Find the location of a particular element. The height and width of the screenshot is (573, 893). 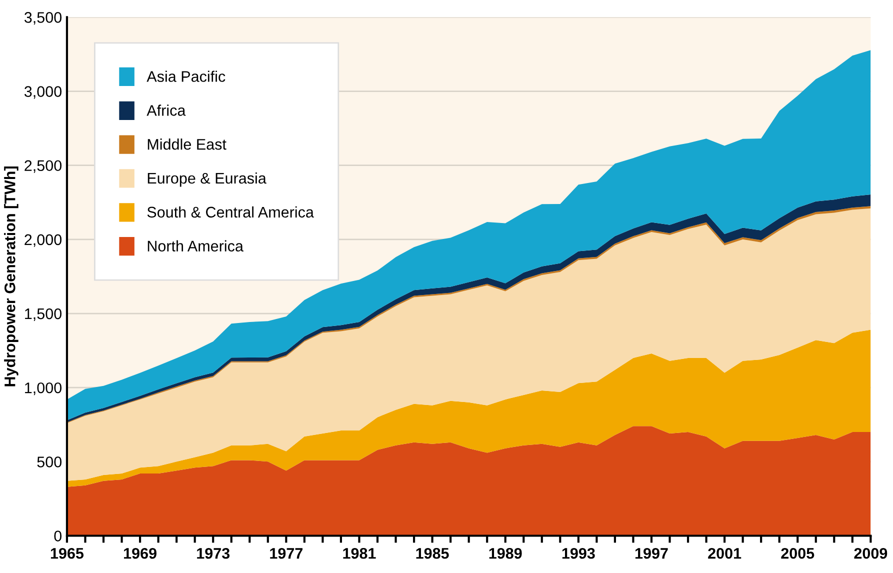

legend-label: Asia Pacific is located at coordinates (186, 76).